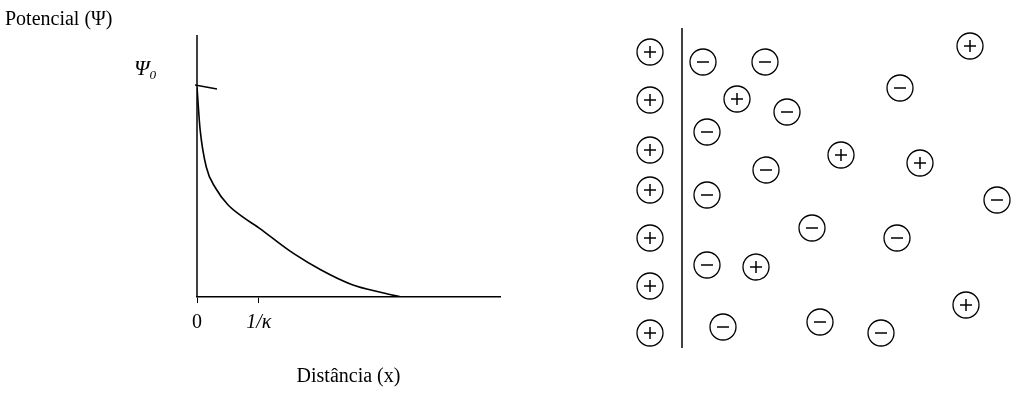 Image resolution: width=1011 pixels, height=401 pixels. I want to click on y-axis-title: Potencial (Ψ), so click(59, 19).